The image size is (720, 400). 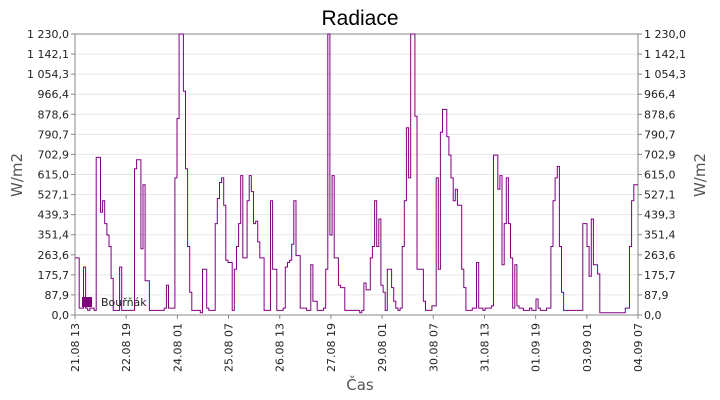 I want to click on legend-label: Bouřňák, so click(x=124, y=302).